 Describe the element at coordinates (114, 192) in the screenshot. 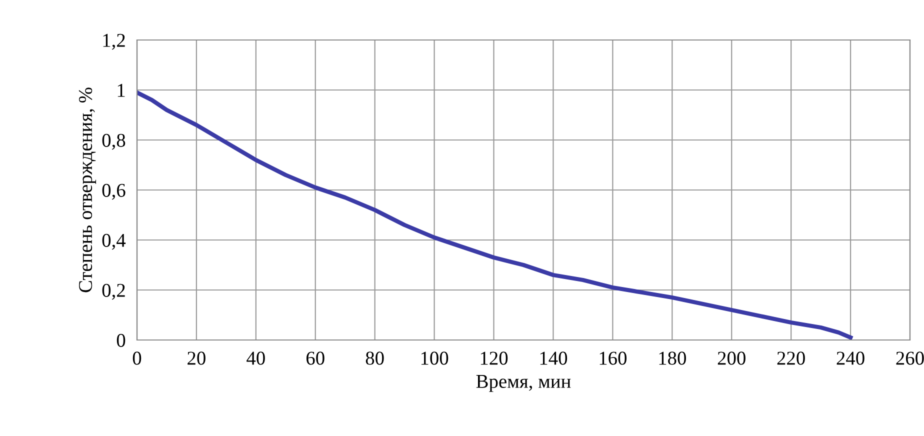

I see `y-tick-label: 0,6` at that location.